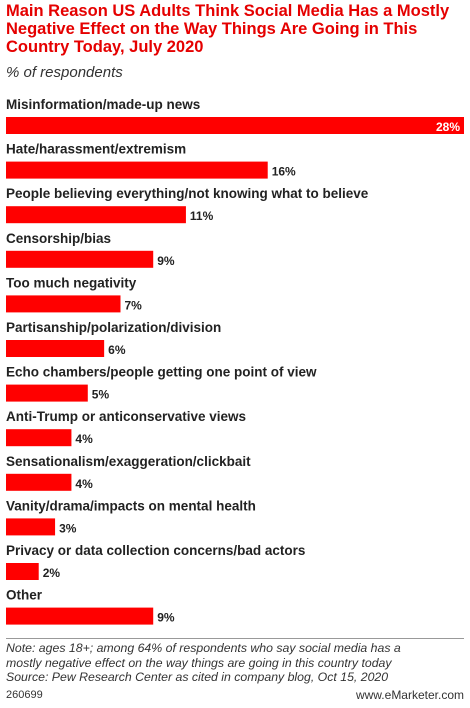 Image resolution: width=470 pixels, height=708 pixels. I want to click on value-label: 28%, so click(448, 127).